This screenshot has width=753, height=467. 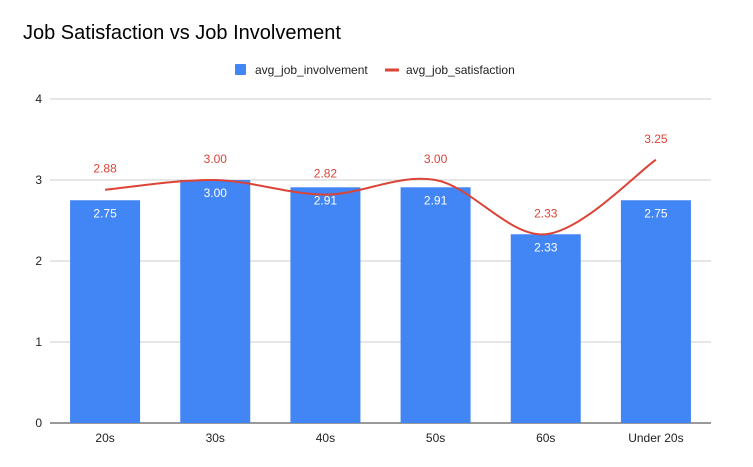 What do you see at coordinates (38, 99) in the screenshot?
I see `y-tick-label: 4` at bounding box center [38, 99].